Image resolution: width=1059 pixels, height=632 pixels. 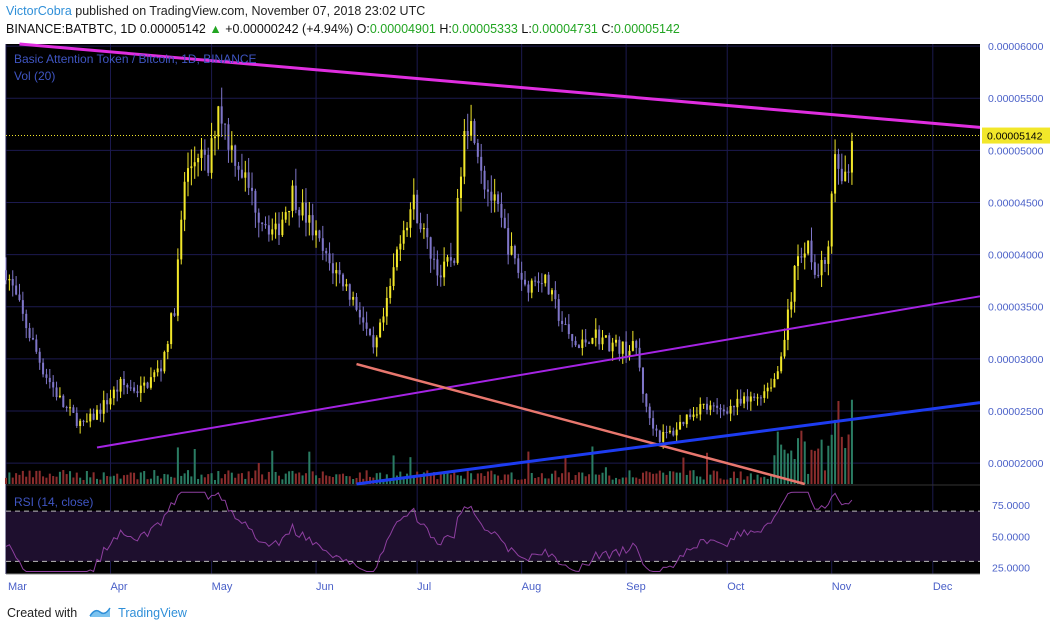 What do you see at coordinates (1016, 151) in the screenshot?
I see `price-tick-label: 0.00005000` at bounding box center [1016, 151].